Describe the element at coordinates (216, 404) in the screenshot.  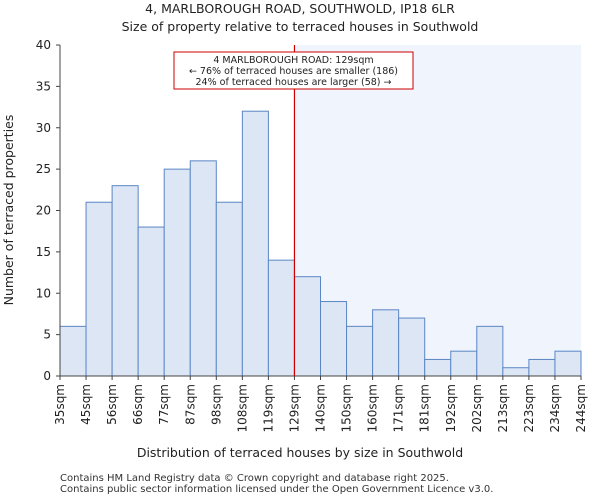
I see `x-tick-label: 98sqm` at that location.